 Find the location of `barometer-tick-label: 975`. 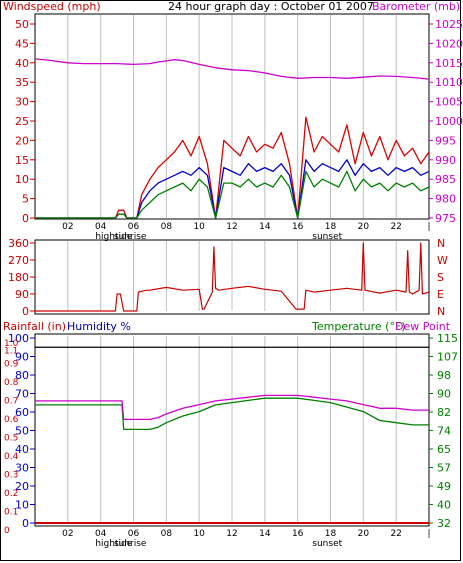

barometer-tick-label: 975 is located at coordinates (445, 218).